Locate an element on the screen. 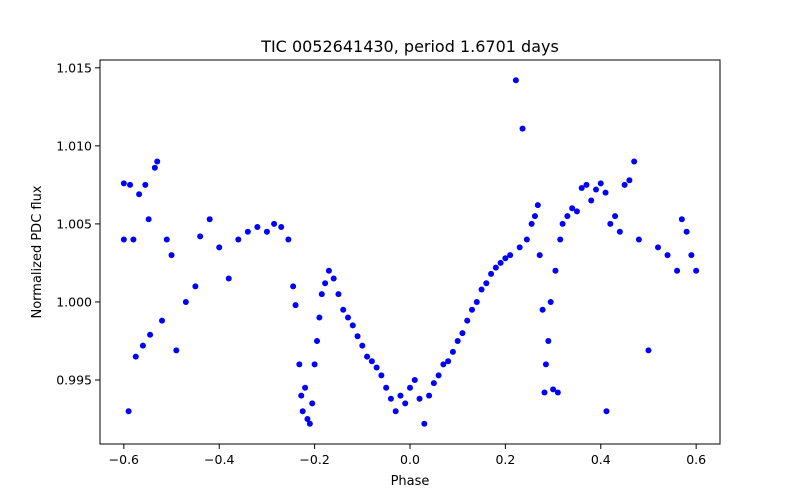 This screenshot has height=500, width=800. x-tick-label: −0.4 is located at coordinates (219, 459).